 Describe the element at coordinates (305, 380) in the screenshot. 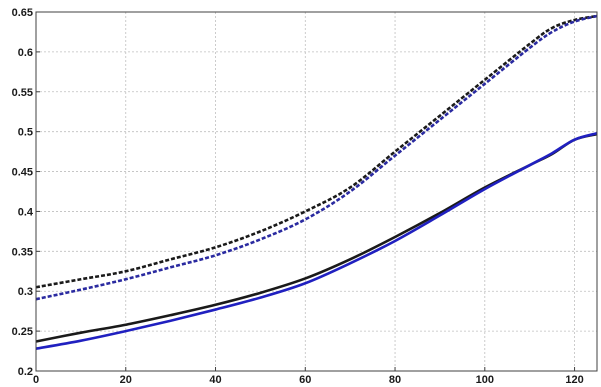

I see `x-tick-label: 60` at that location.